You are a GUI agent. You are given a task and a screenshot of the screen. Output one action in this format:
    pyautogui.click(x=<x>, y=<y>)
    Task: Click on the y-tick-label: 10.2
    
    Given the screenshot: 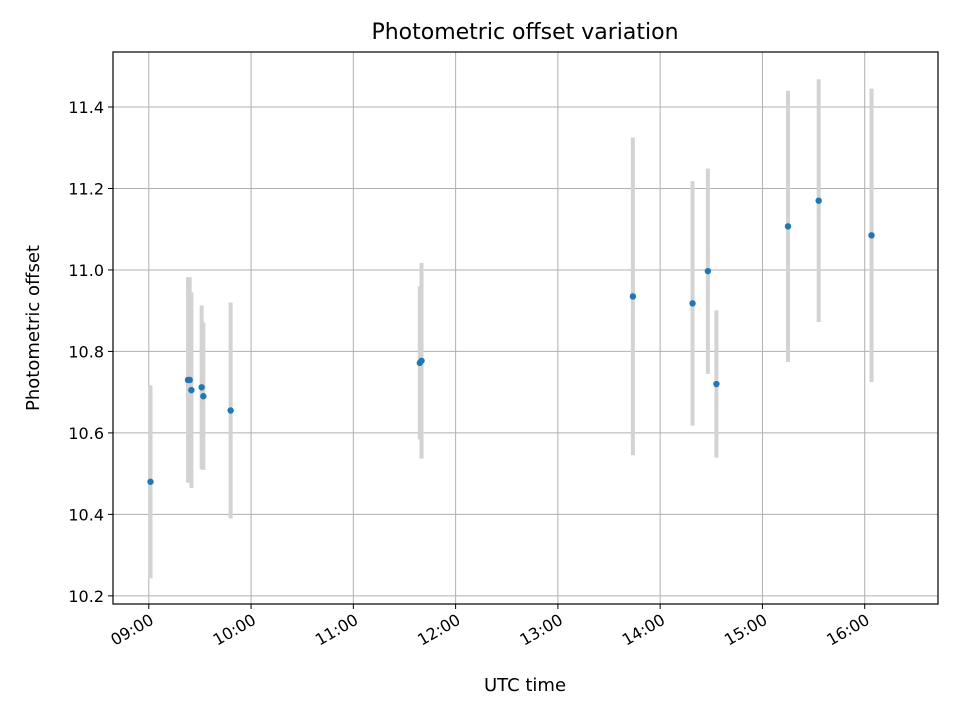 What is the action you would take?
    pyautogui.click(x=86, y=596)
    